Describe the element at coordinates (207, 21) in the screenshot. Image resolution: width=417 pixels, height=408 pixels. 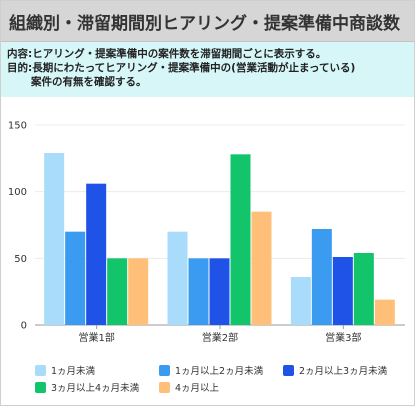
I see `page-title: 組織別・滞留期間別ヒアリング・提案準備中商談数` at that location.